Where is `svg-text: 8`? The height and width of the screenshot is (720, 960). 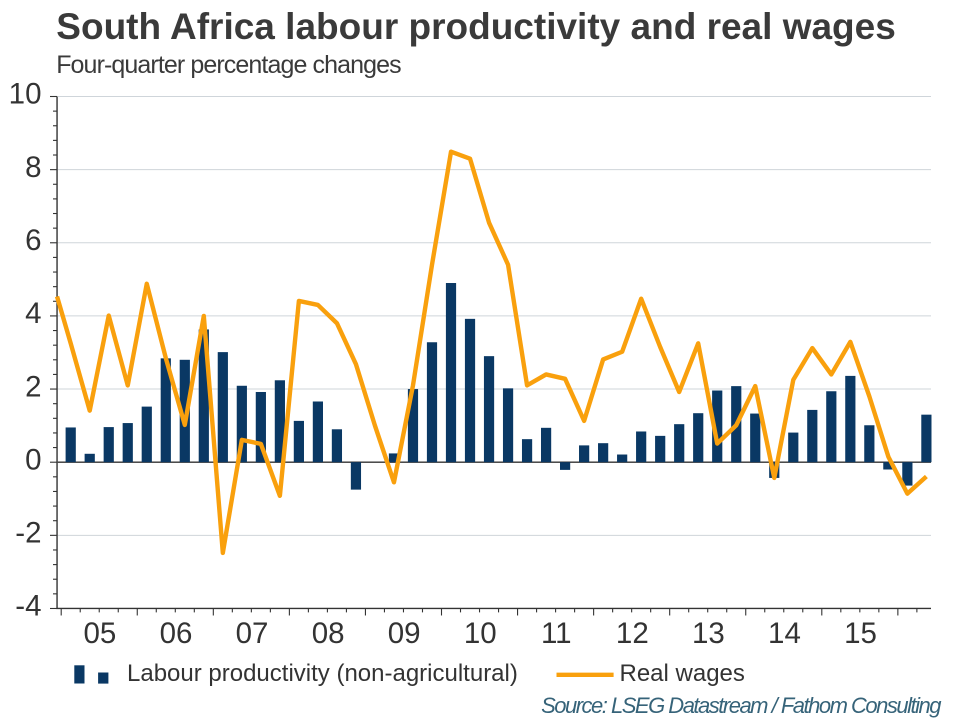
svg-text: 8 is located at coordinates (33, 167).